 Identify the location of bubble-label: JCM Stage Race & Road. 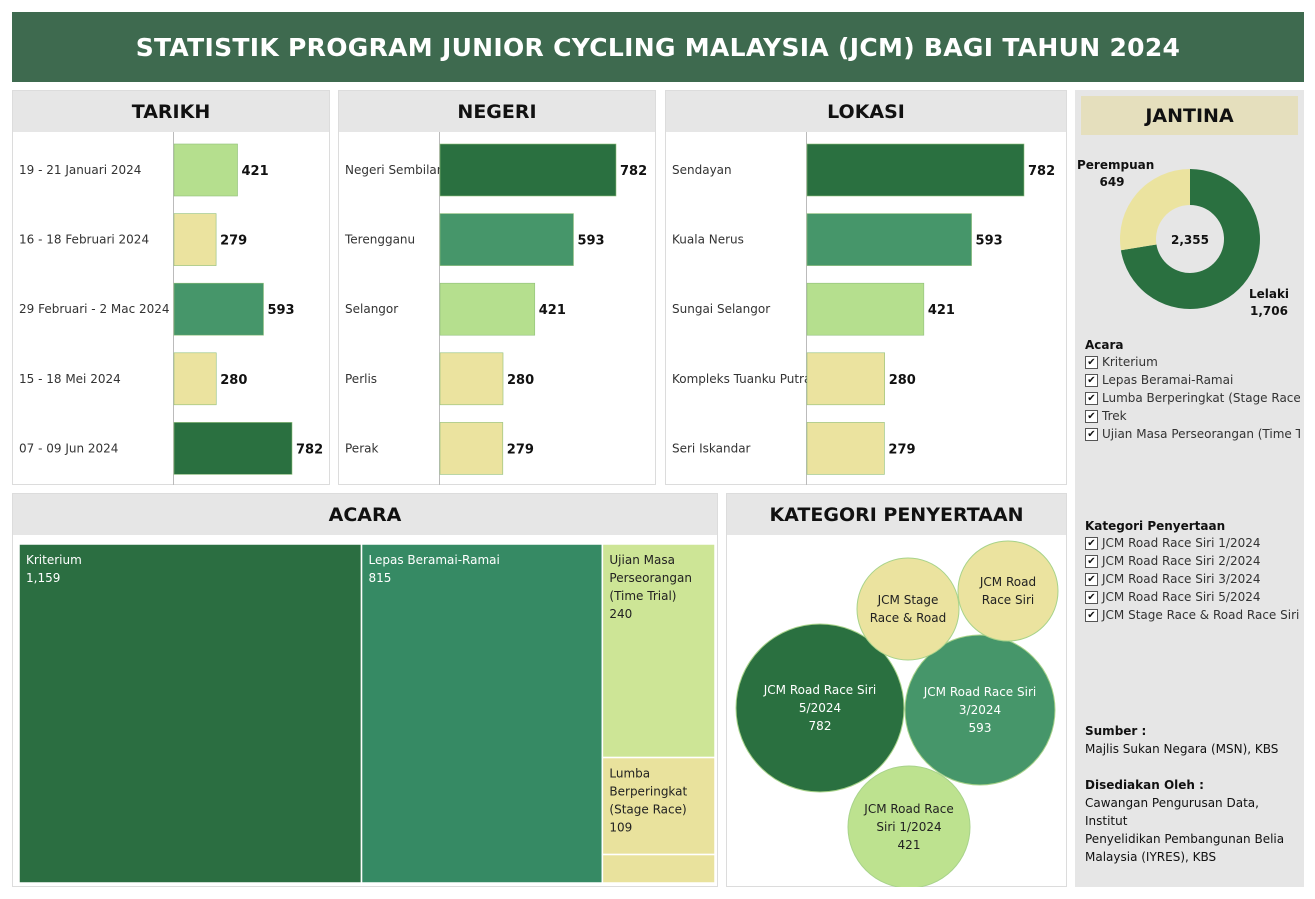
(908, 609).